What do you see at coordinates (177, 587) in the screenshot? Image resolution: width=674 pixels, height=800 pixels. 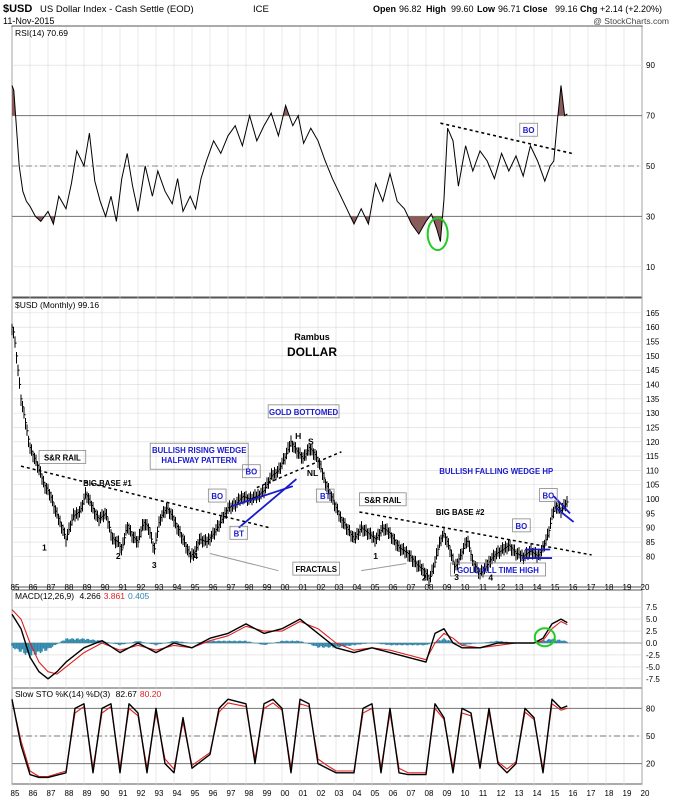 I see `x-tick-label-price: 94` at bounding box center [177, 587].